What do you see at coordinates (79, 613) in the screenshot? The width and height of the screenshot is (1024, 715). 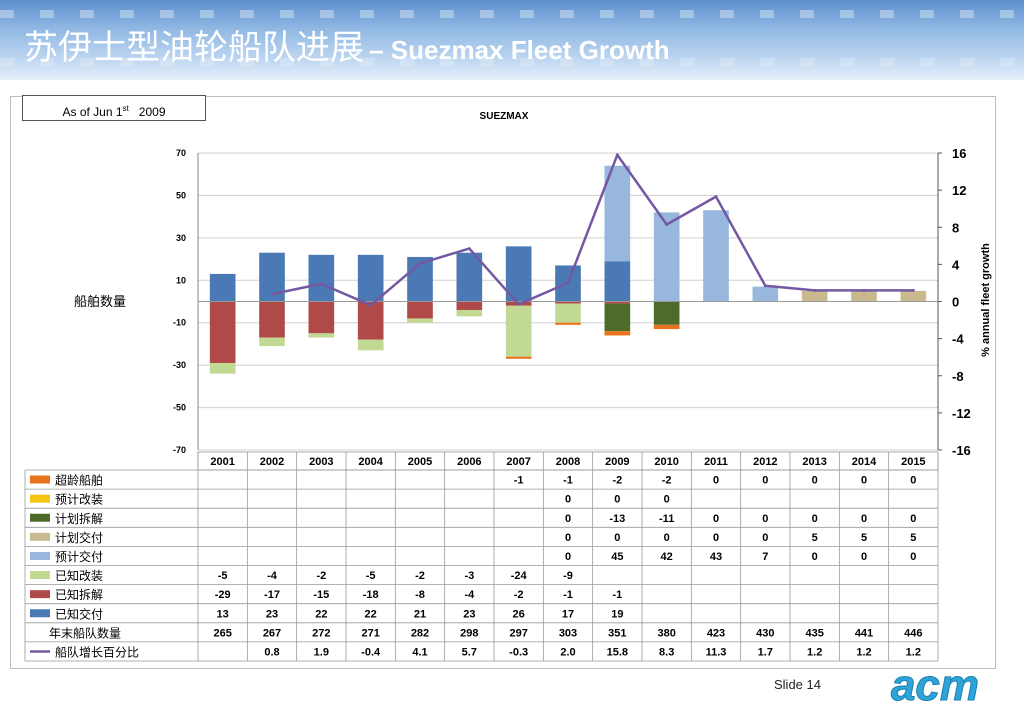 I see `legend-label-delivery-known: 已知交付` at bounding box center [79, 613].